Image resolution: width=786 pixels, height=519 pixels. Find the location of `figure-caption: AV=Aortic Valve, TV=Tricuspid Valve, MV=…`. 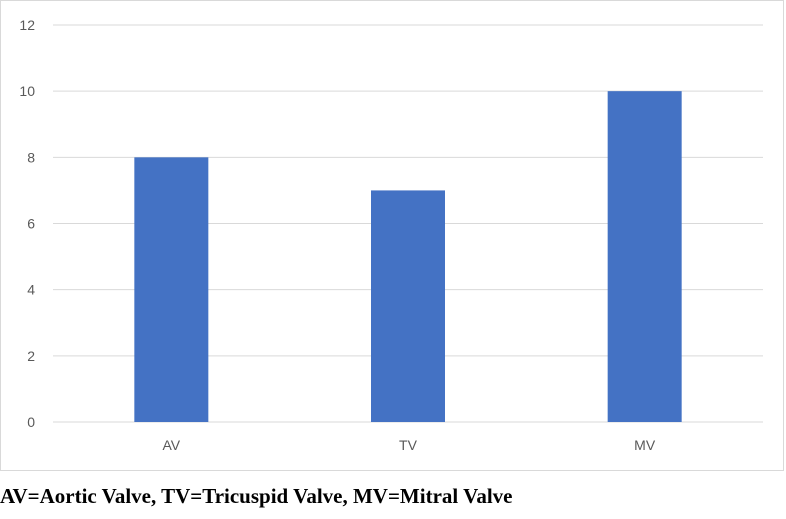

figure-caption: AV=Aortic Valve, TV=Tricuspid Valve, MV=… is located at coordinates (256, 496).